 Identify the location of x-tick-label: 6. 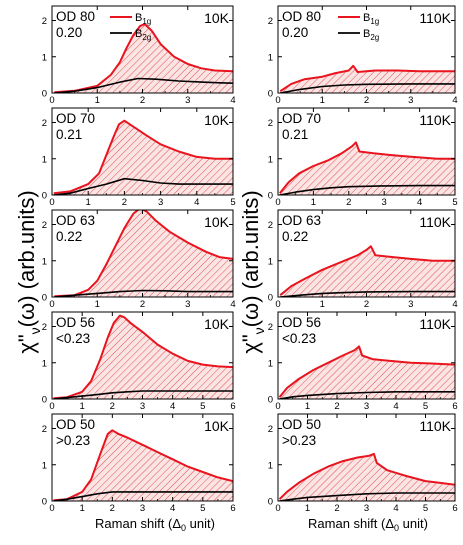
(232, 508).